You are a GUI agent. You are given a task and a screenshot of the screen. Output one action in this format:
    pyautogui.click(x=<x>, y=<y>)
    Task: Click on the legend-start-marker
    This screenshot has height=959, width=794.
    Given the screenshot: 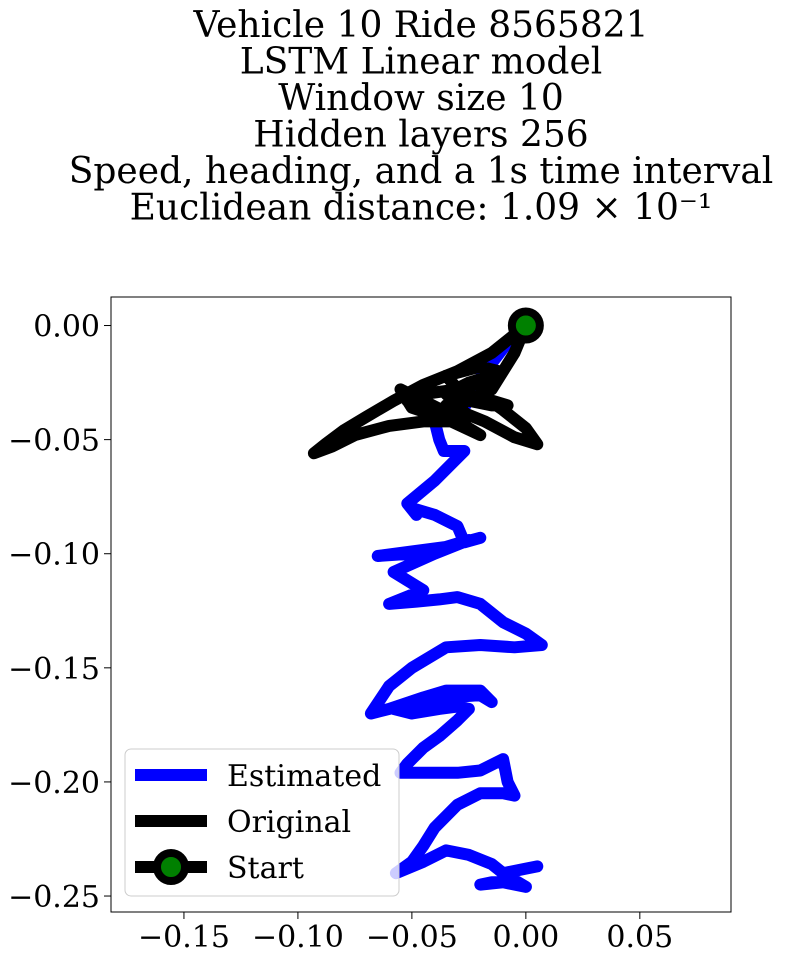 What is the action you would take?
    pyautogui.click(x=171, y=867)
    